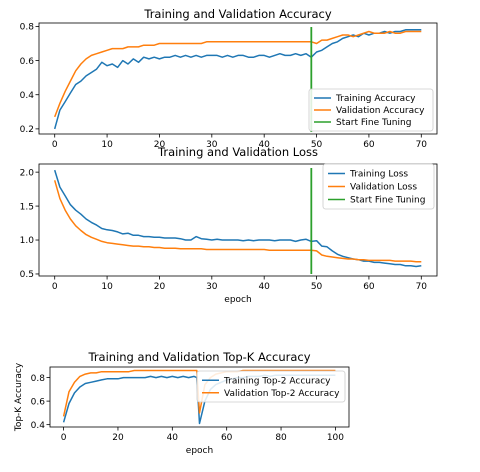 This screenshot has width=480, height=472. What do you see at coordinates (27, 130) in the screenshot?
I see `y-tick-label: 0.2` at bounding box center [27, 130].